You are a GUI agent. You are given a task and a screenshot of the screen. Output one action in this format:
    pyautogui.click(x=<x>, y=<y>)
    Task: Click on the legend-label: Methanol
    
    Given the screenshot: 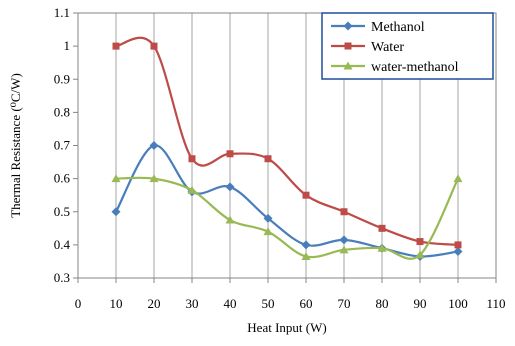 What is the action you would take?
    pyautogui.click(x=398, y=27)
    